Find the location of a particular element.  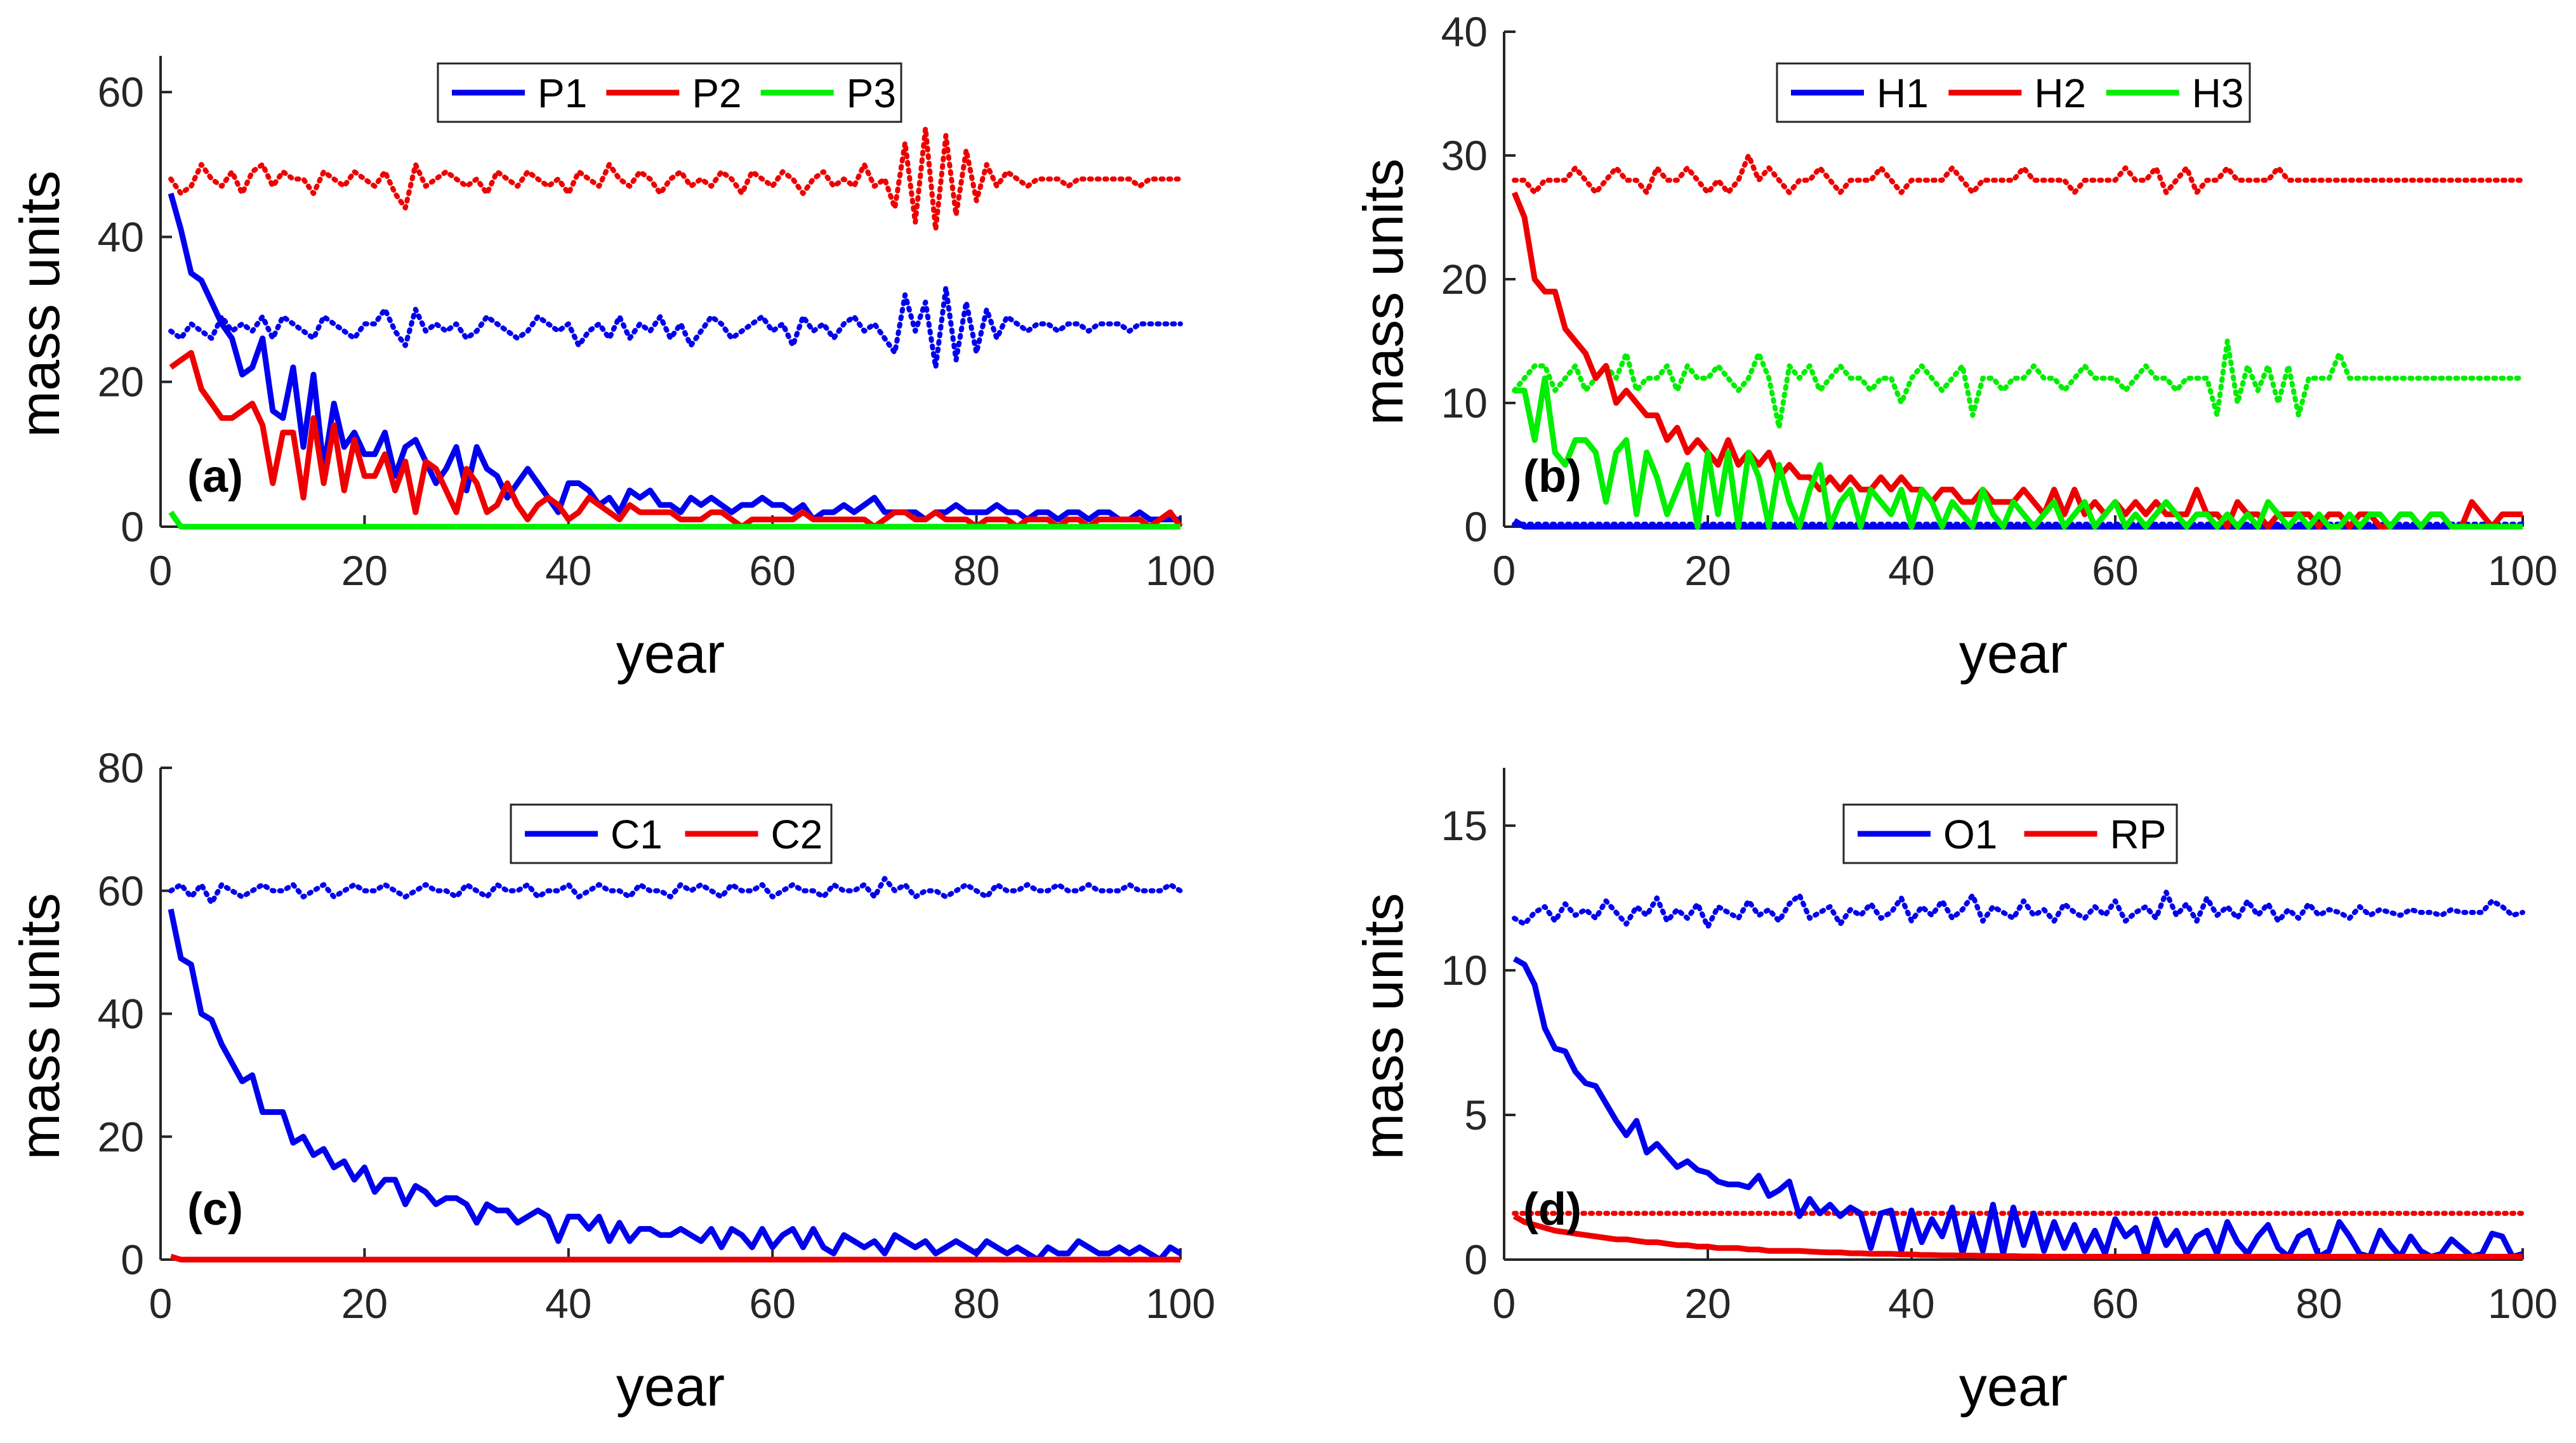

legend-label: P3 is located at coordinates (871, 93).